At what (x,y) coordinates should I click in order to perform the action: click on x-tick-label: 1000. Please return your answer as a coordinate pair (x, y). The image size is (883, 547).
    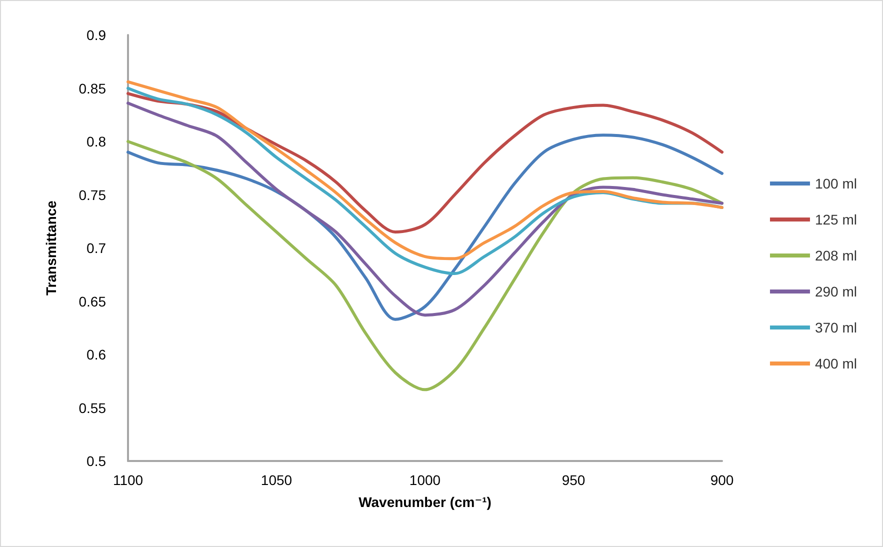
    Looking at the image, I should click on (425, 480).